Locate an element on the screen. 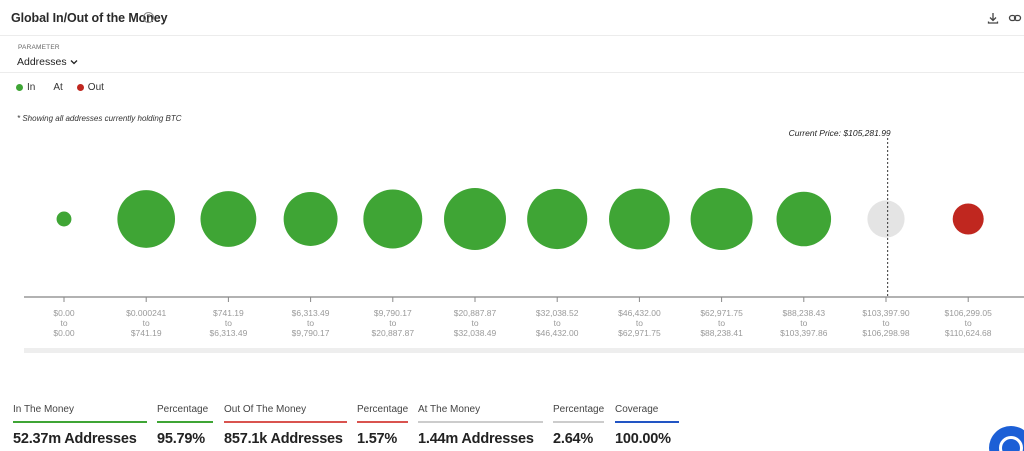 Image resolution: width=1024 pixels, height=451 pixels. x-tick-label-from: $62,971.75 is located at coordinates (721, 313).